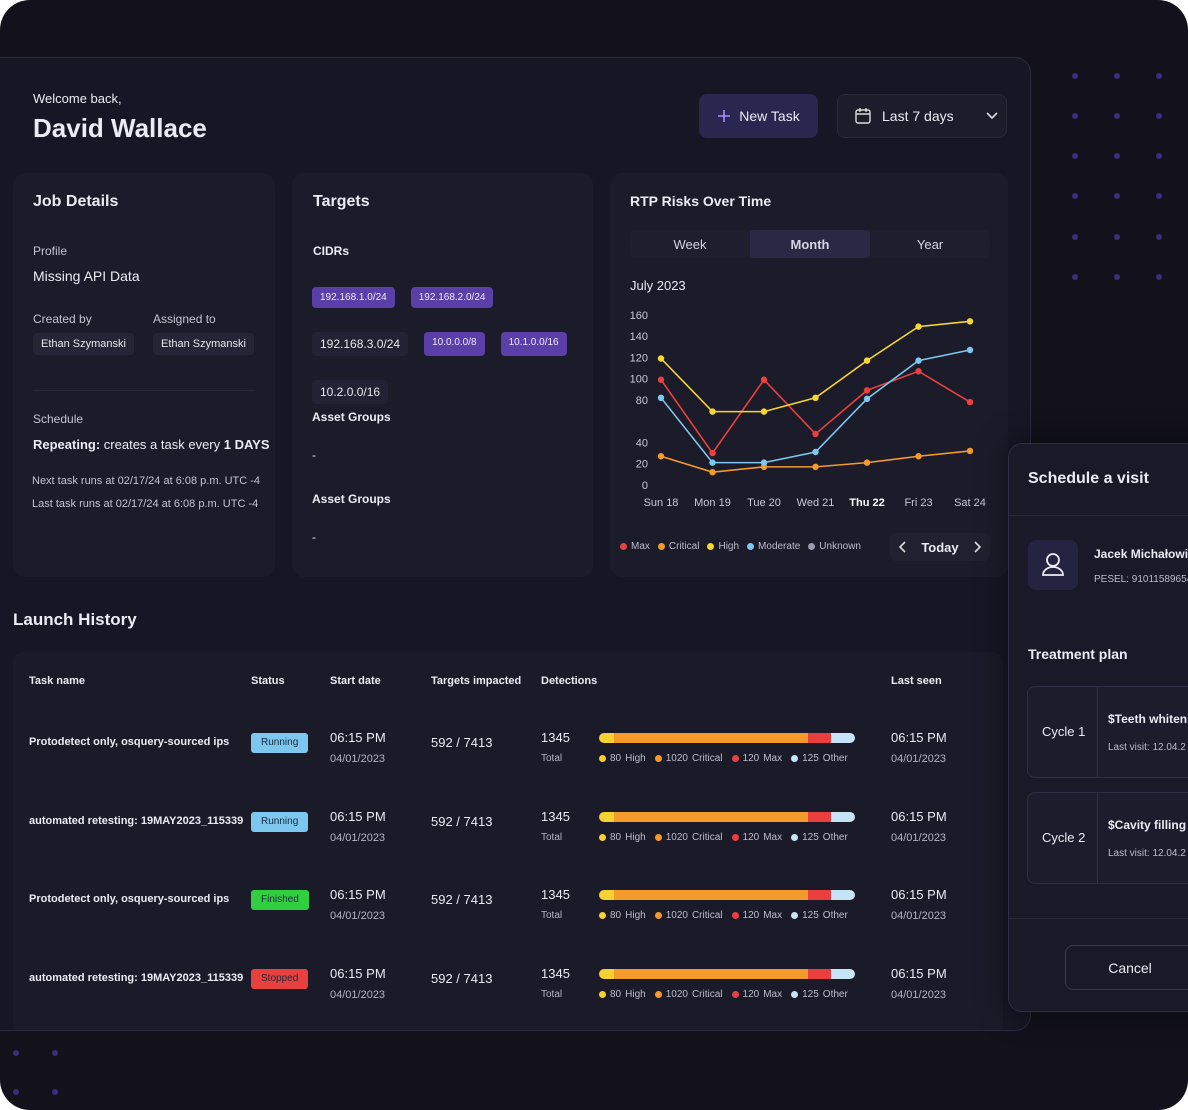  I want to click on legend-item: 120 Max, so click(756, 758).